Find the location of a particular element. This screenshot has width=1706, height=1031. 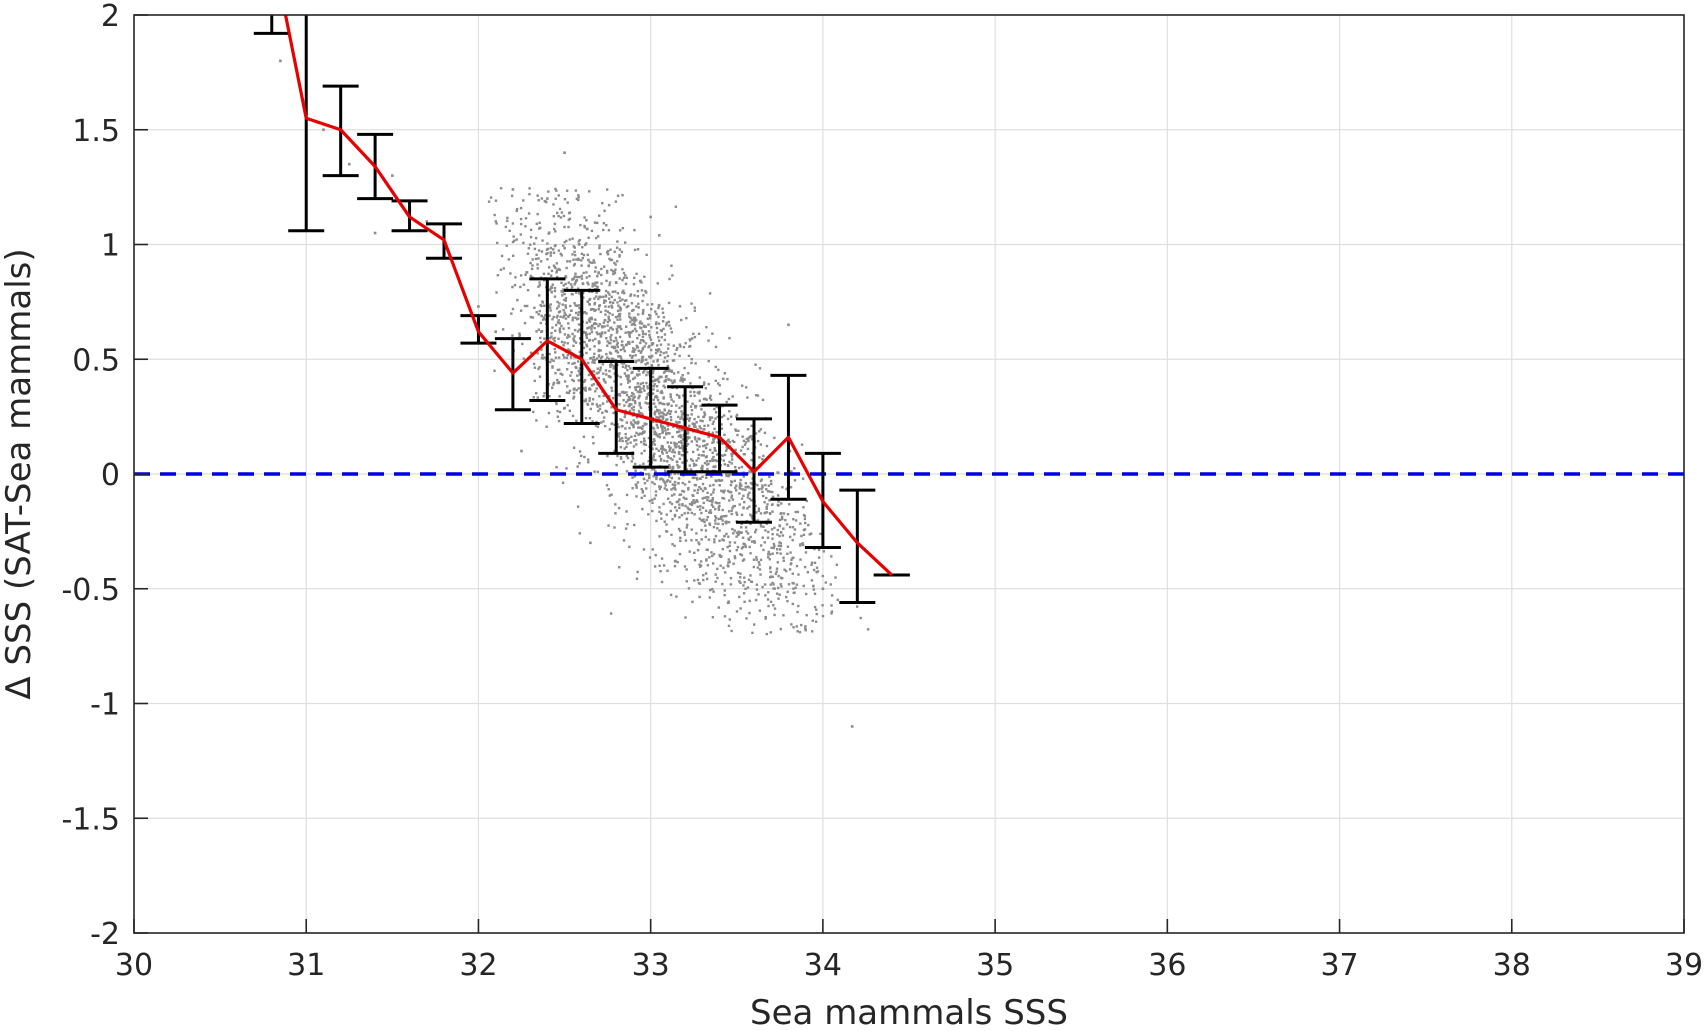

x-tick-label: 35 is located at coordinates (995, 965).